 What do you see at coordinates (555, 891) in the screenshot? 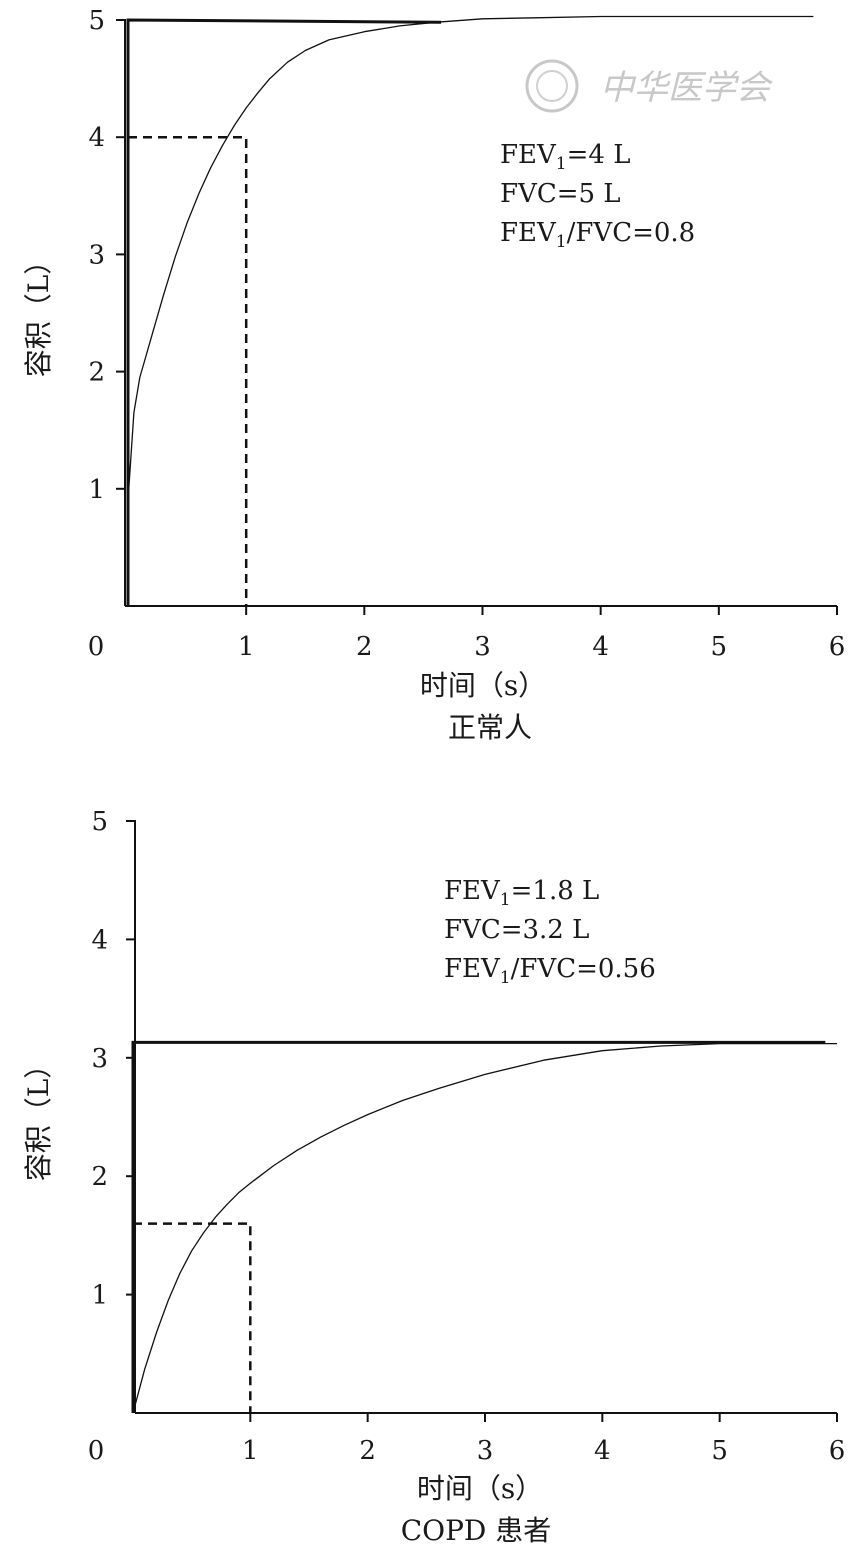
I see `annotation-text: =1.8 L` at bounding box center [555, 891].